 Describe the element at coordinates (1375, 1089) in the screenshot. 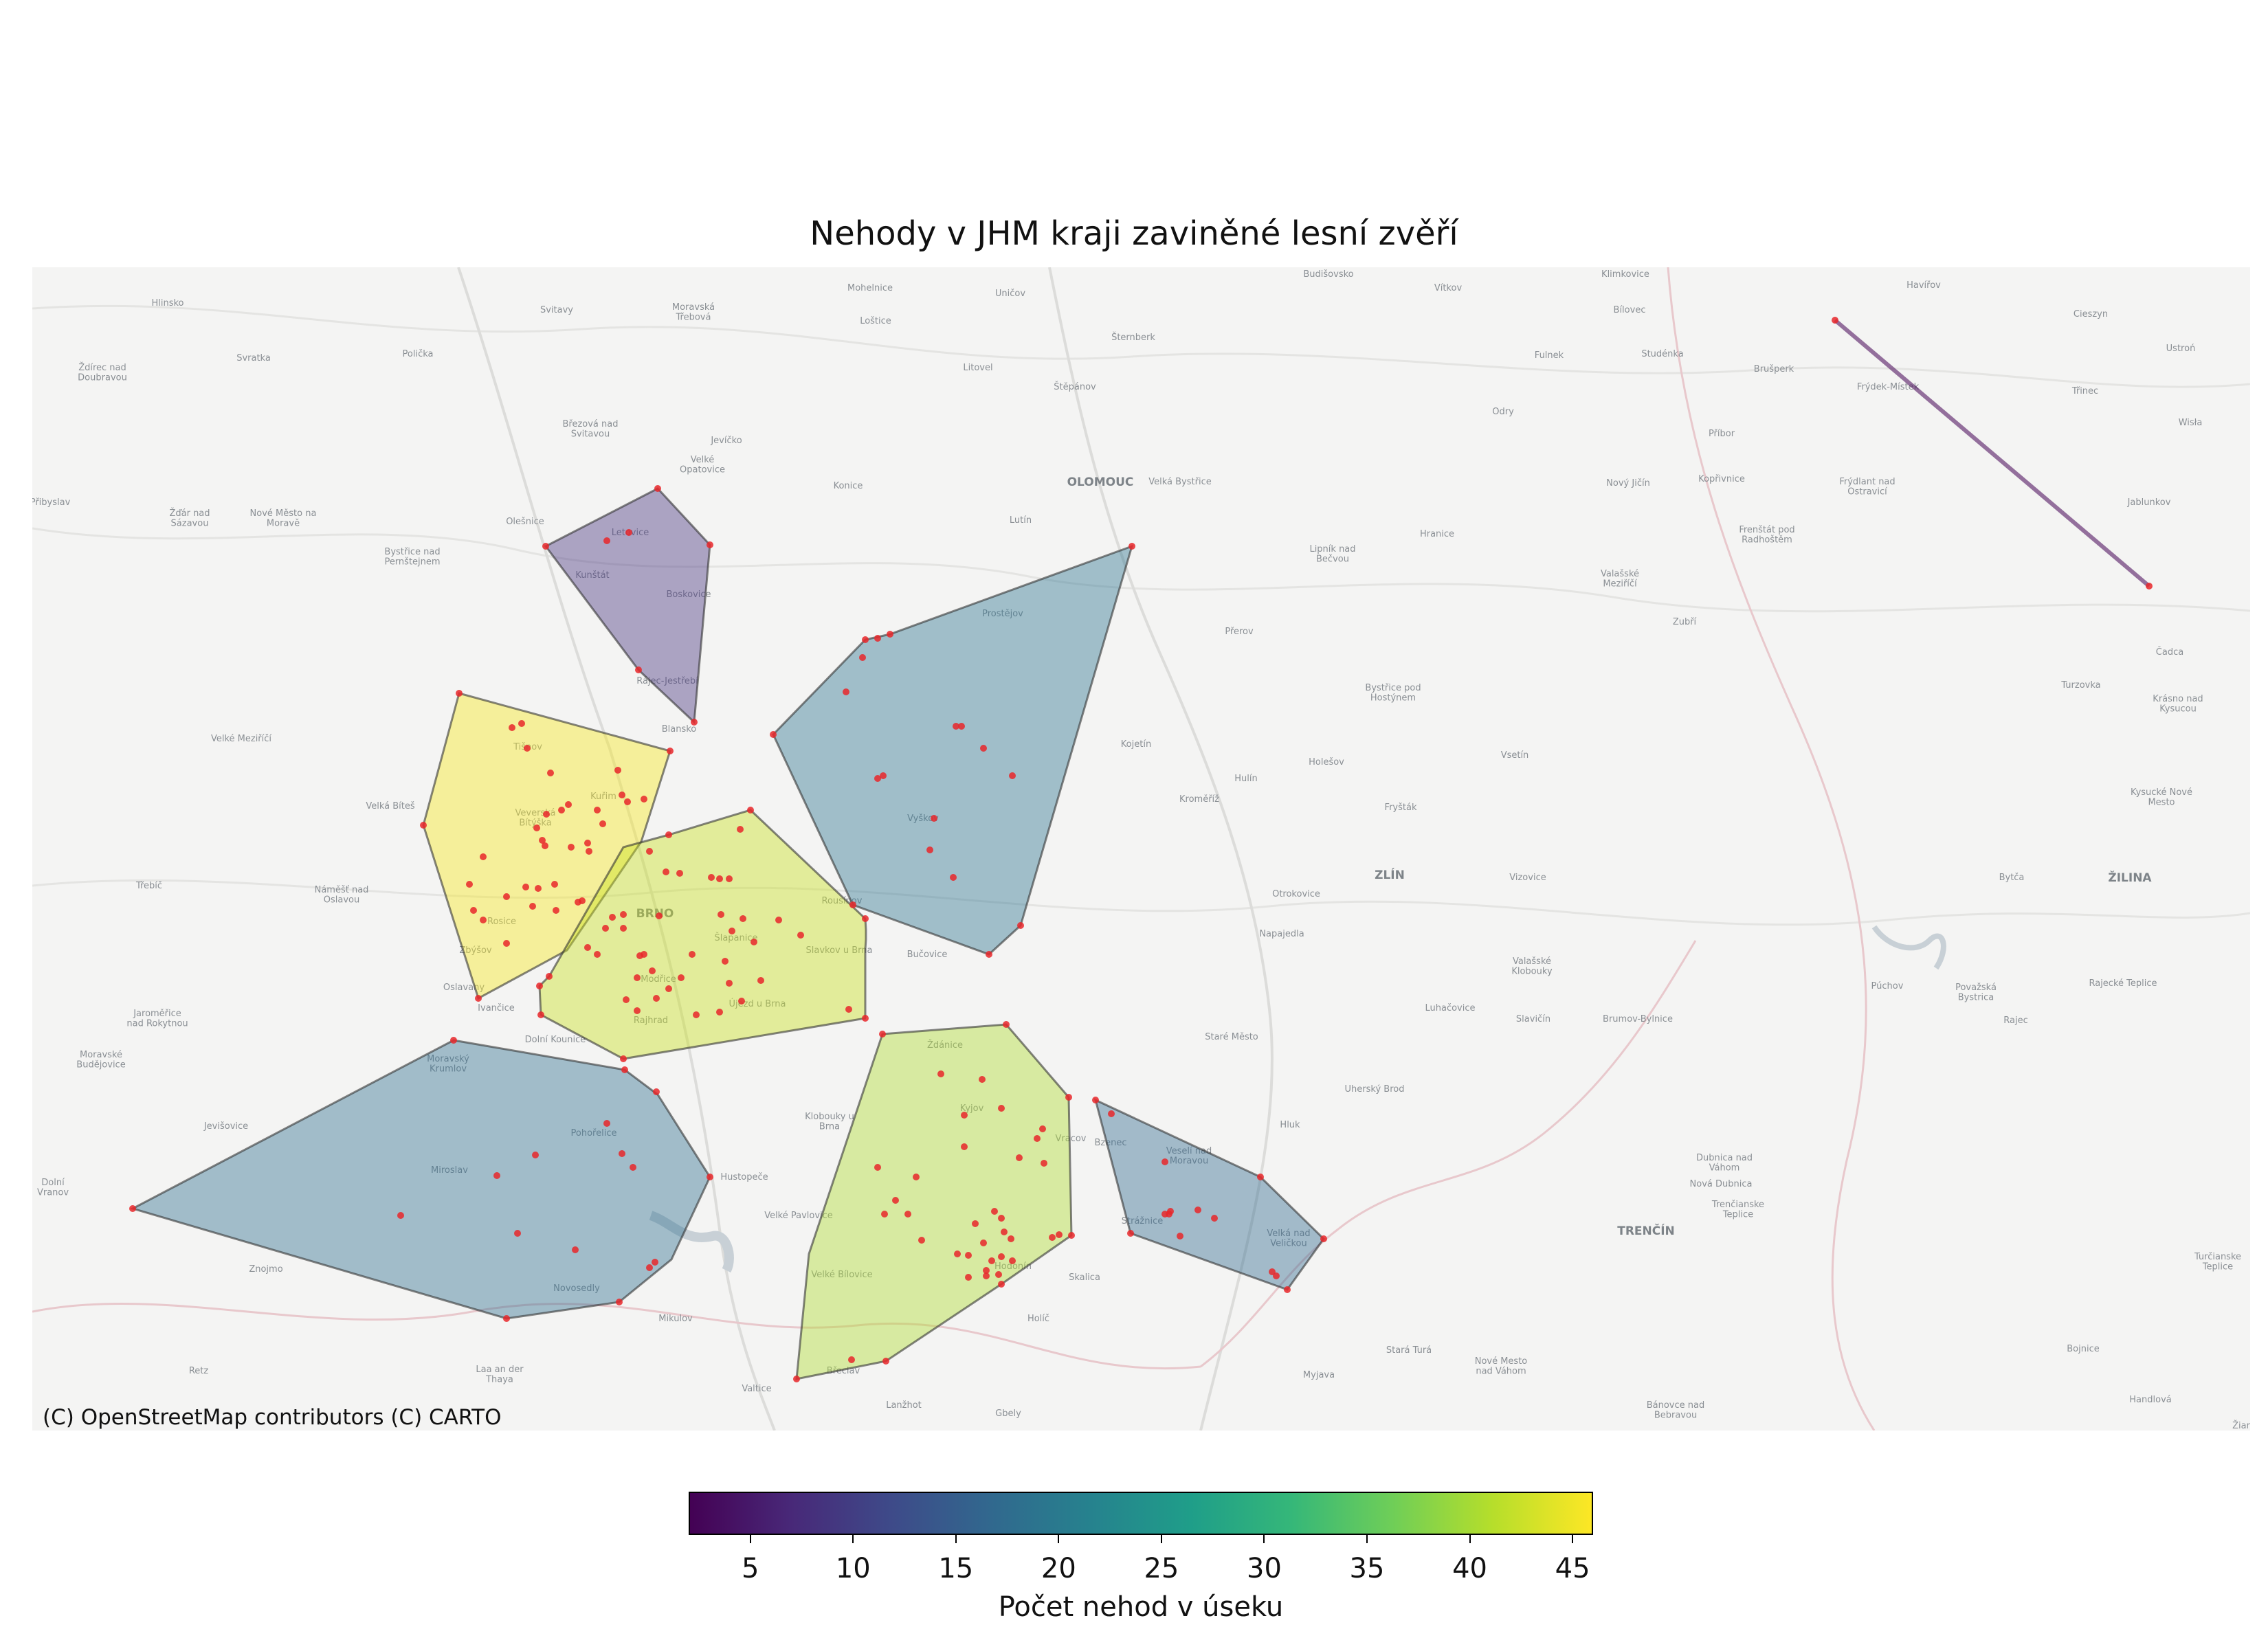

I see `place-label: Uherský Brod` at that location.